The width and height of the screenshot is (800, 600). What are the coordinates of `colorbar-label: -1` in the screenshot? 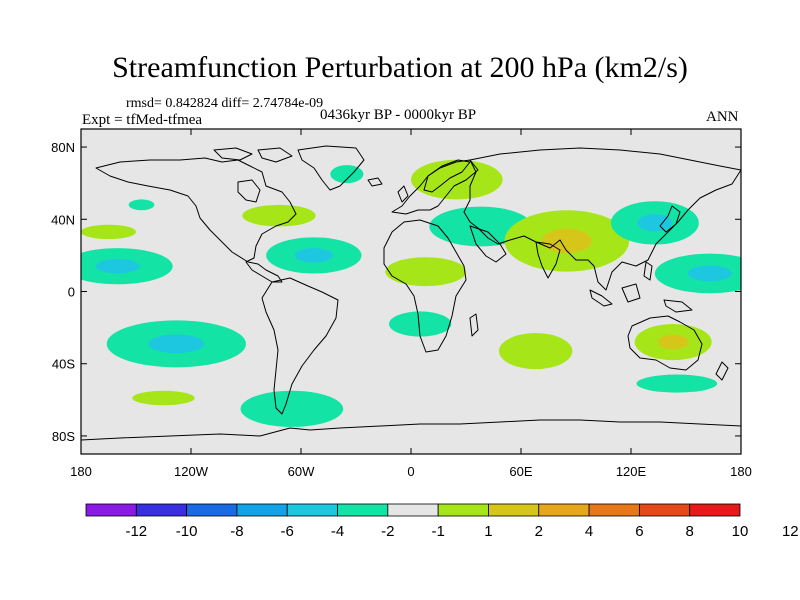 It's located at (437, 531).